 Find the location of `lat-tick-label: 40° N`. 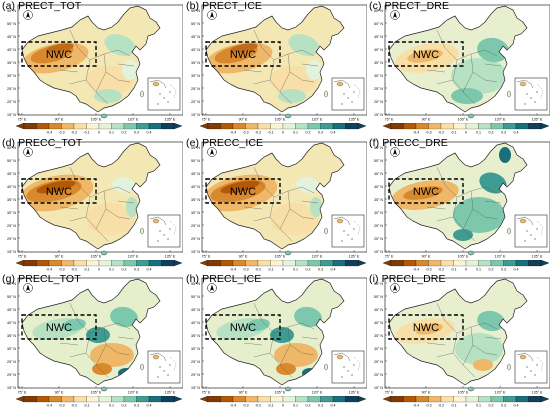

lat-tick-label: 40° N is located at coordinates (378, 323).